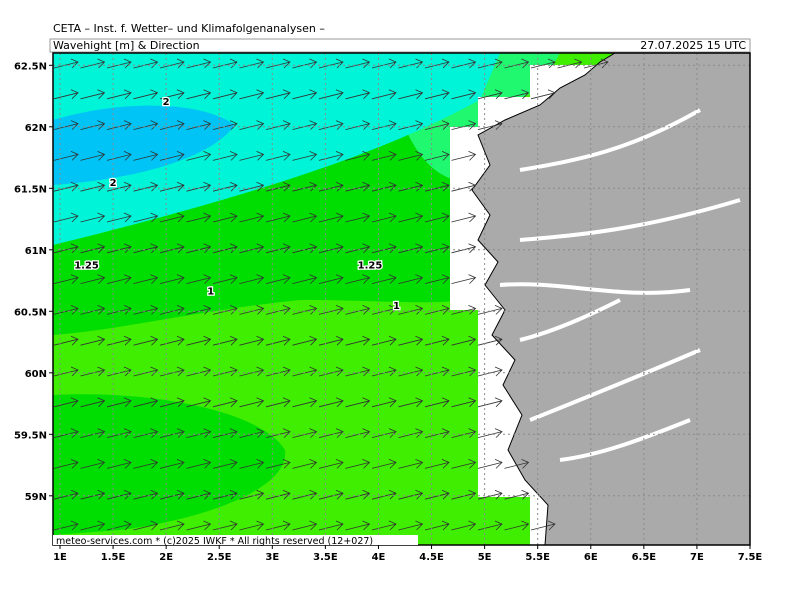 The image size is (800, 600). Describe the element at coordinates (36, 497) in the screenshot. I see `y-tick-label: 59N` at that location.